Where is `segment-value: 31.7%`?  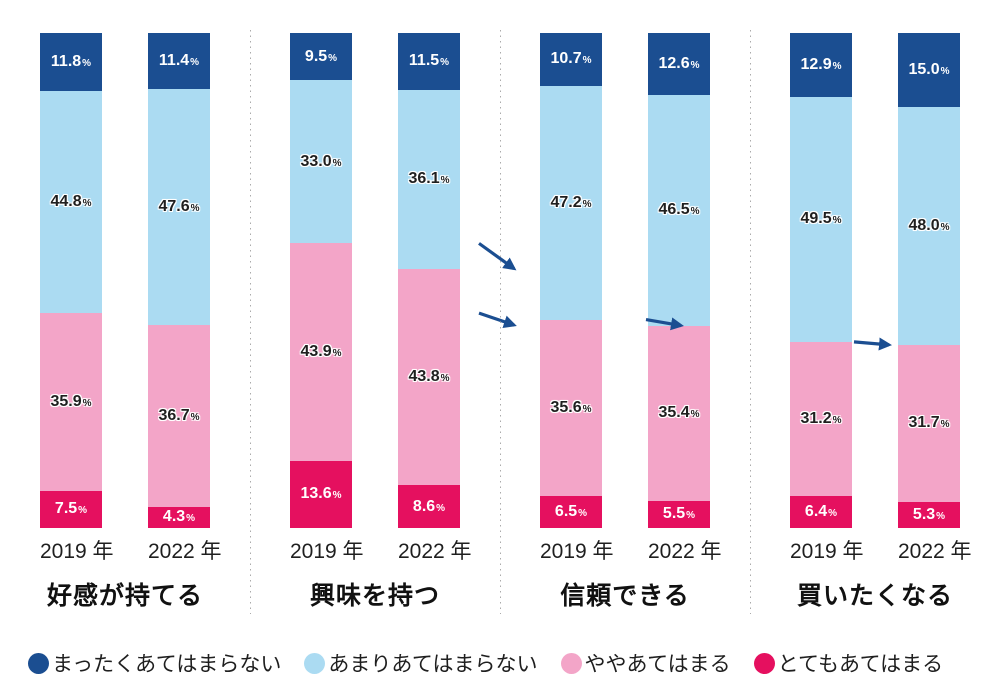
segment-value: 31.7% is located at coordinates (929, 423).